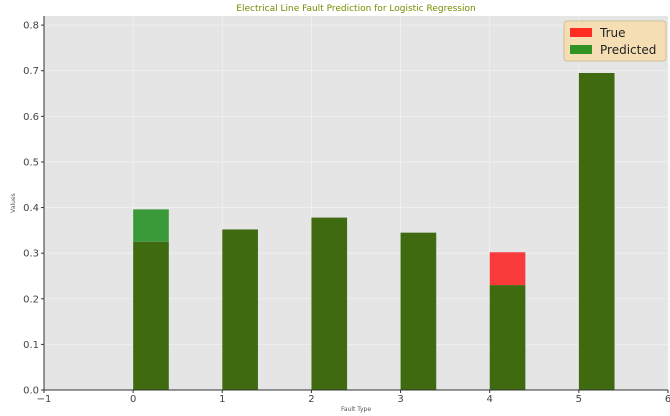 The height and width of the screenshot is (416, 670). What do you see at coordinates (222, 399) in the screenshot?
I see `x-tick-label: 1` at bounding box center [222, 399].